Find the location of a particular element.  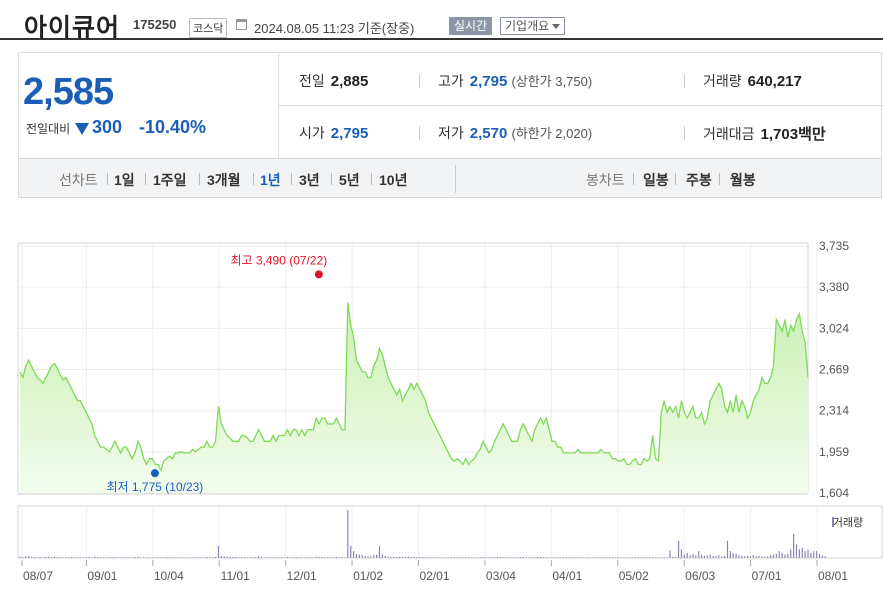

company-info-dropdown: 기업개요 is located at coordinates (533, 26).